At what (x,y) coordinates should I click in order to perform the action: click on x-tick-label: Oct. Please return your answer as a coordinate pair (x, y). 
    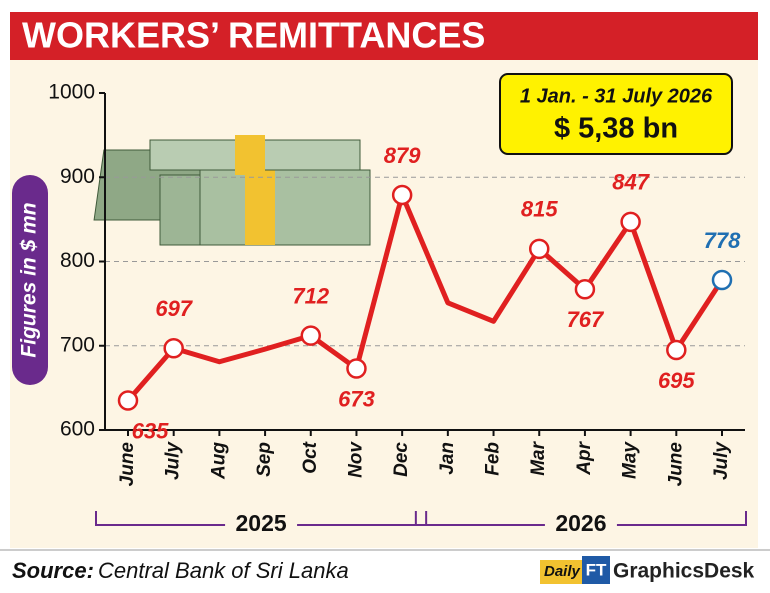
    Looking at the image, I should click on (310, 457).